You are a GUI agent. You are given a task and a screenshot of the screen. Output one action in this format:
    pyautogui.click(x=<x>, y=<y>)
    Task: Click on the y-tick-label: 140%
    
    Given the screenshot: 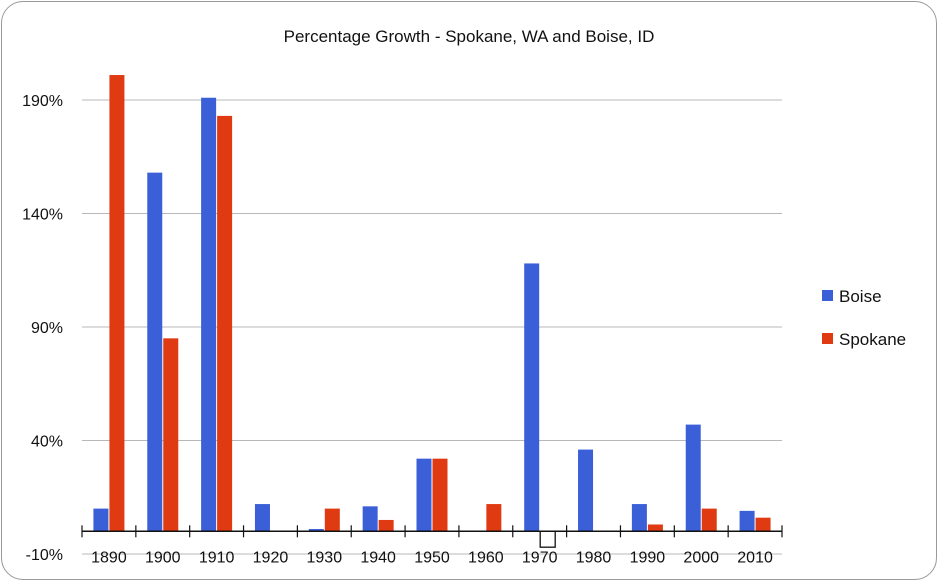 What is the action you would take?
    pyautogui.click(x=42, y=215)
    